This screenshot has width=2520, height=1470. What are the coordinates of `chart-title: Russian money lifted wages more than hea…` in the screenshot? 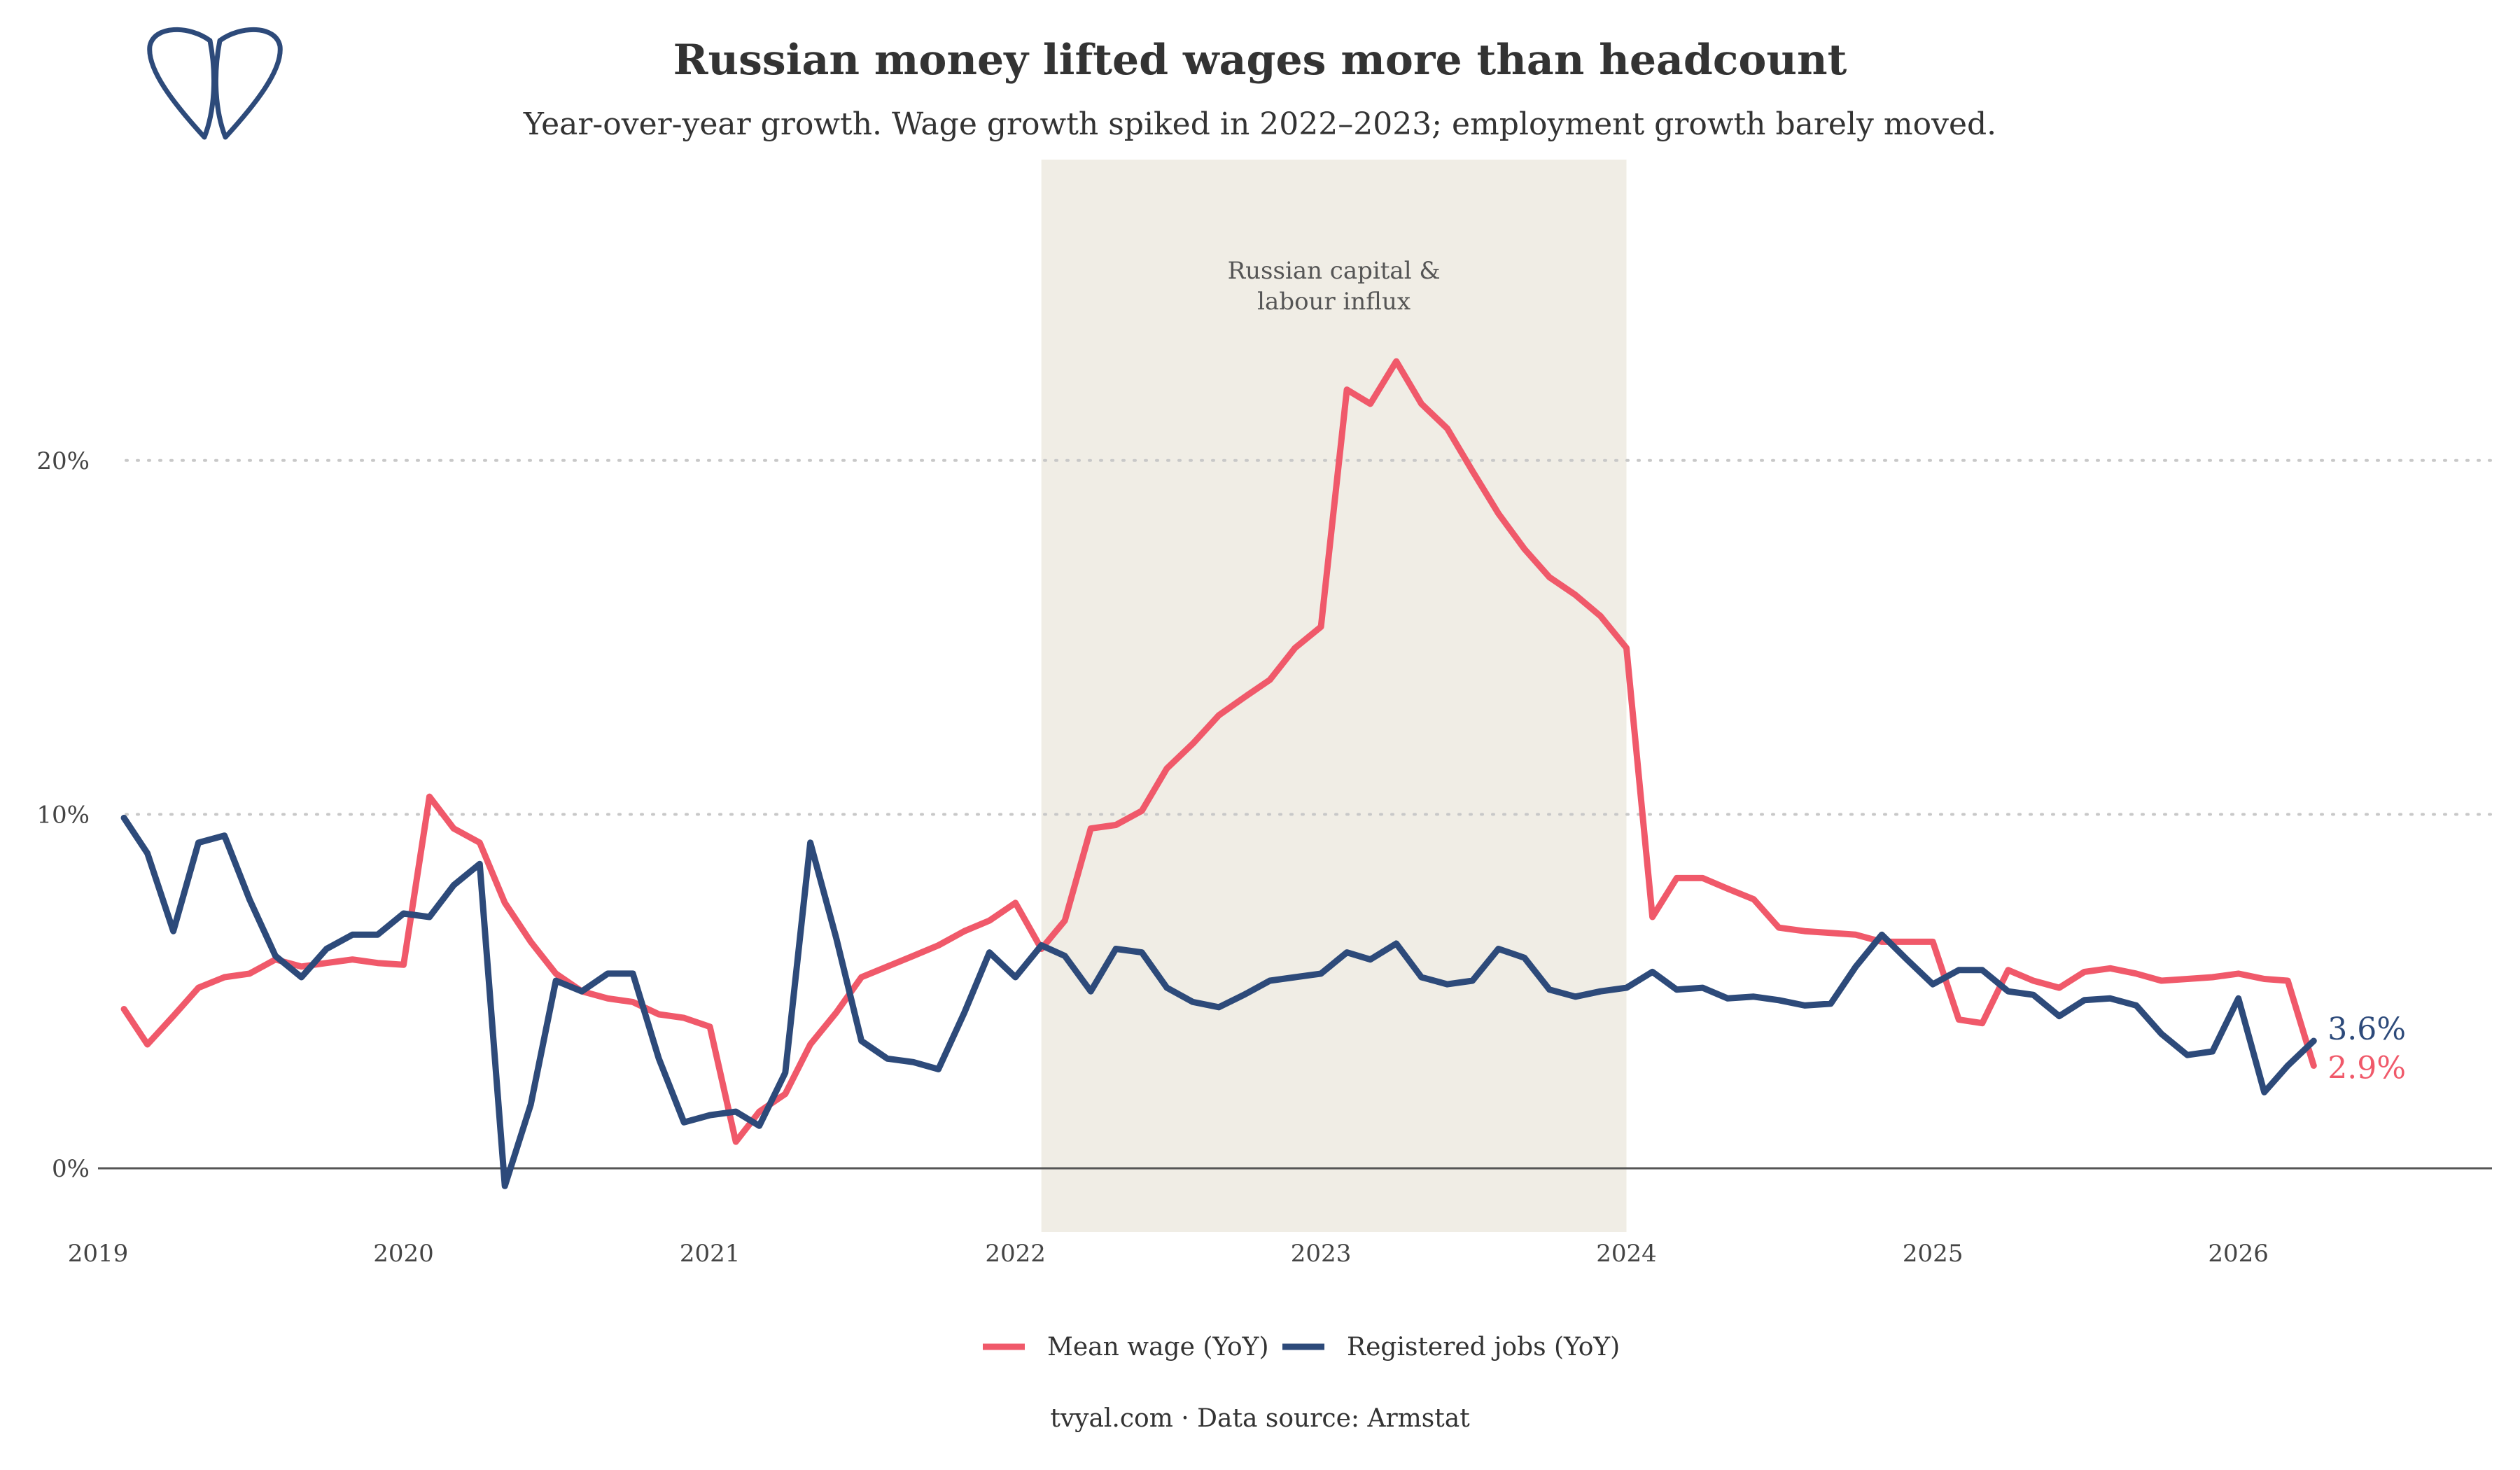 It's located at (1260, 60).